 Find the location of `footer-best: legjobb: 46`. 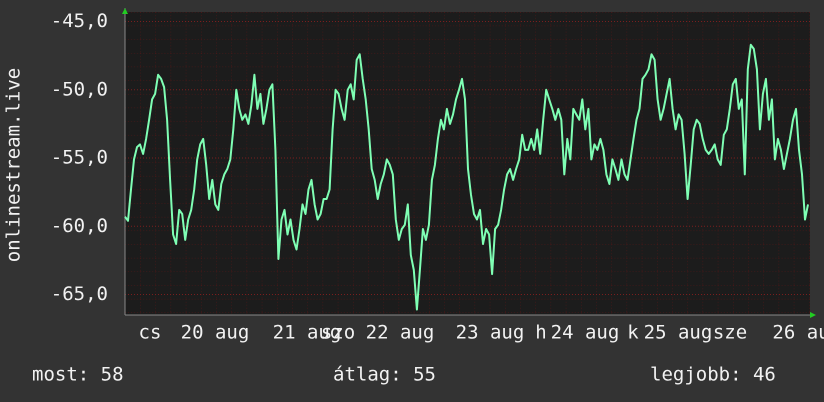

footer-best: legjobb: 46 is located at coordinates (713, 375).